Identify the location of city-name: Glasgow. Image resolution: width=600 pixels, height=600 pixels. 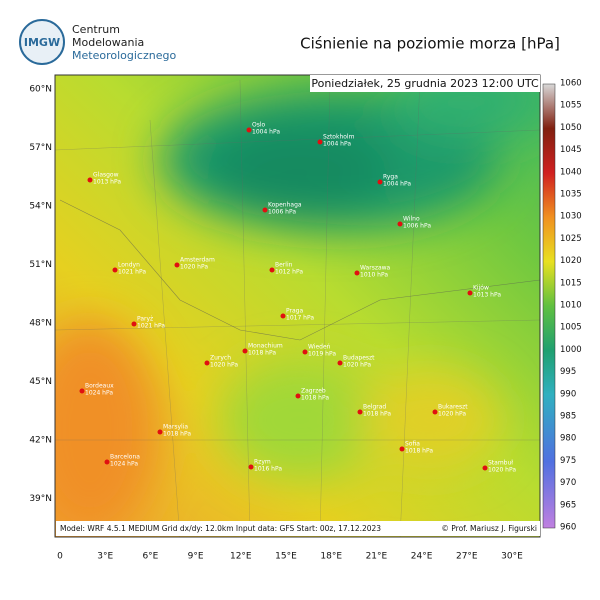
(106, 175).